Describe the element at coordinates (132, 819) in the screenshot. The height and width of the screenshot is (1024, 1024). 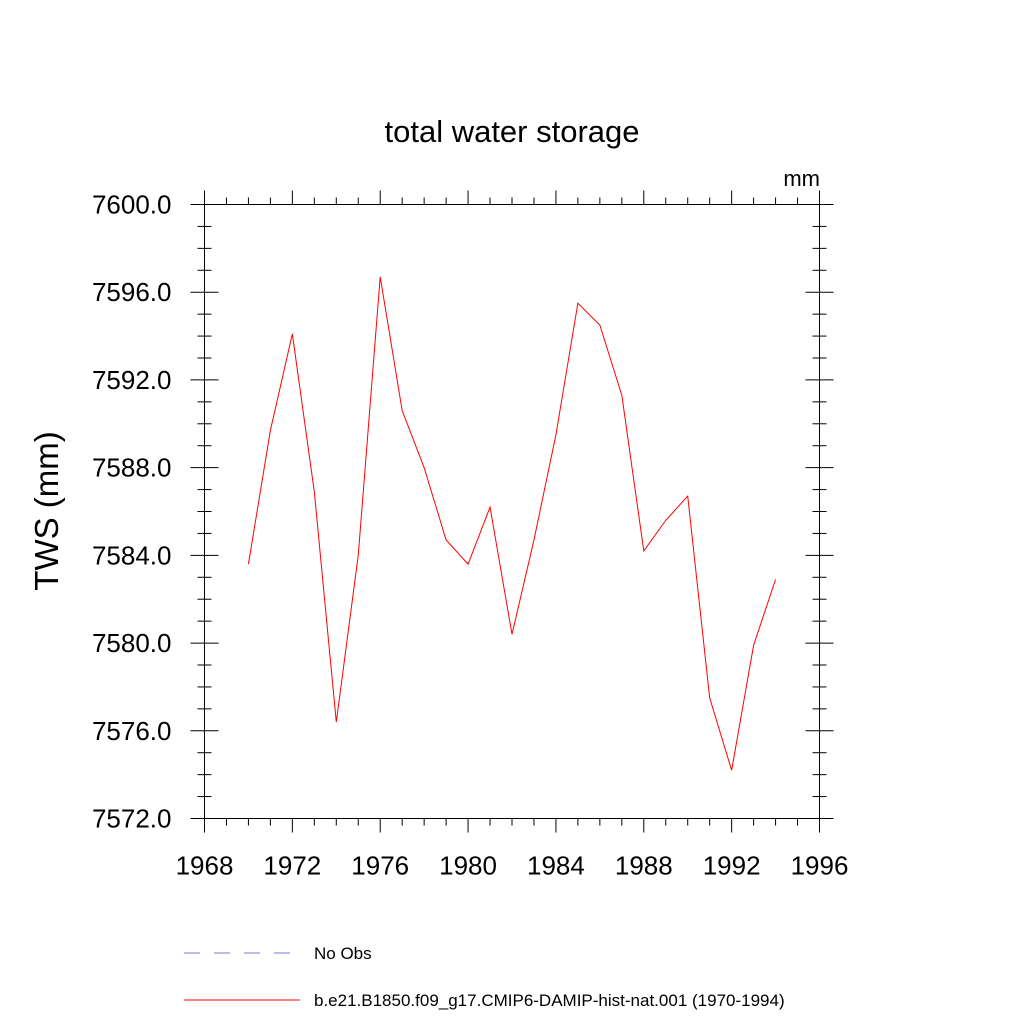
I see `y-tick-label: 7572.0` at that location.